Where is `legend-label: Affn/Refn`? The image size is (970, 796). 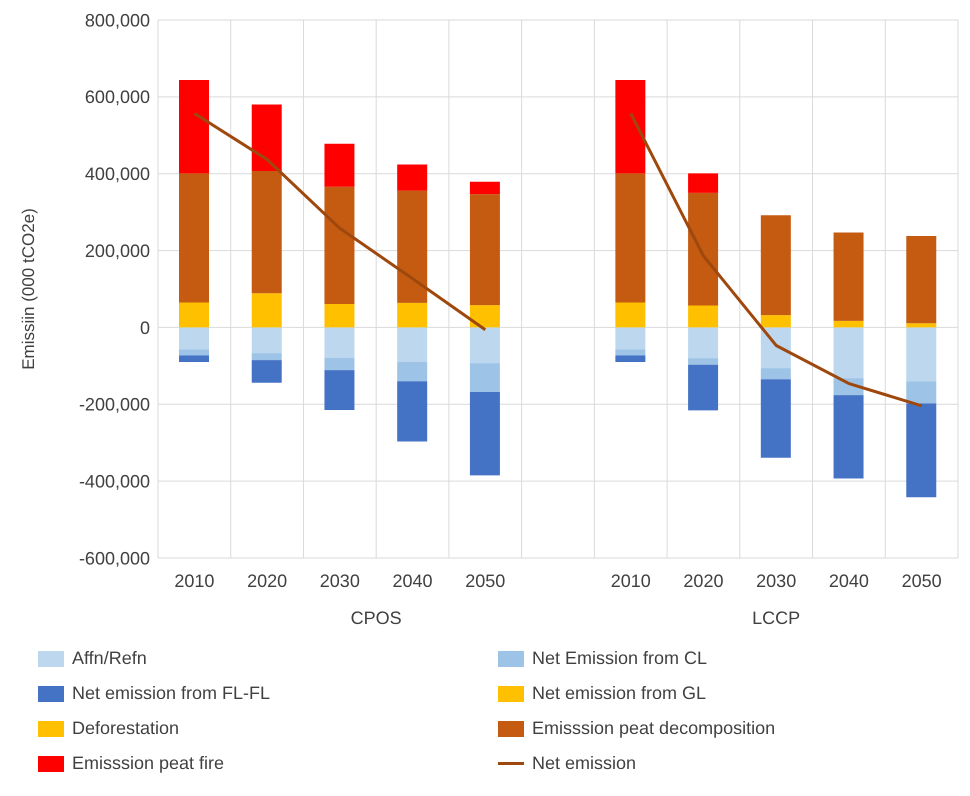
legend-label: Affn/Refn is located at coordinates (109, 658).